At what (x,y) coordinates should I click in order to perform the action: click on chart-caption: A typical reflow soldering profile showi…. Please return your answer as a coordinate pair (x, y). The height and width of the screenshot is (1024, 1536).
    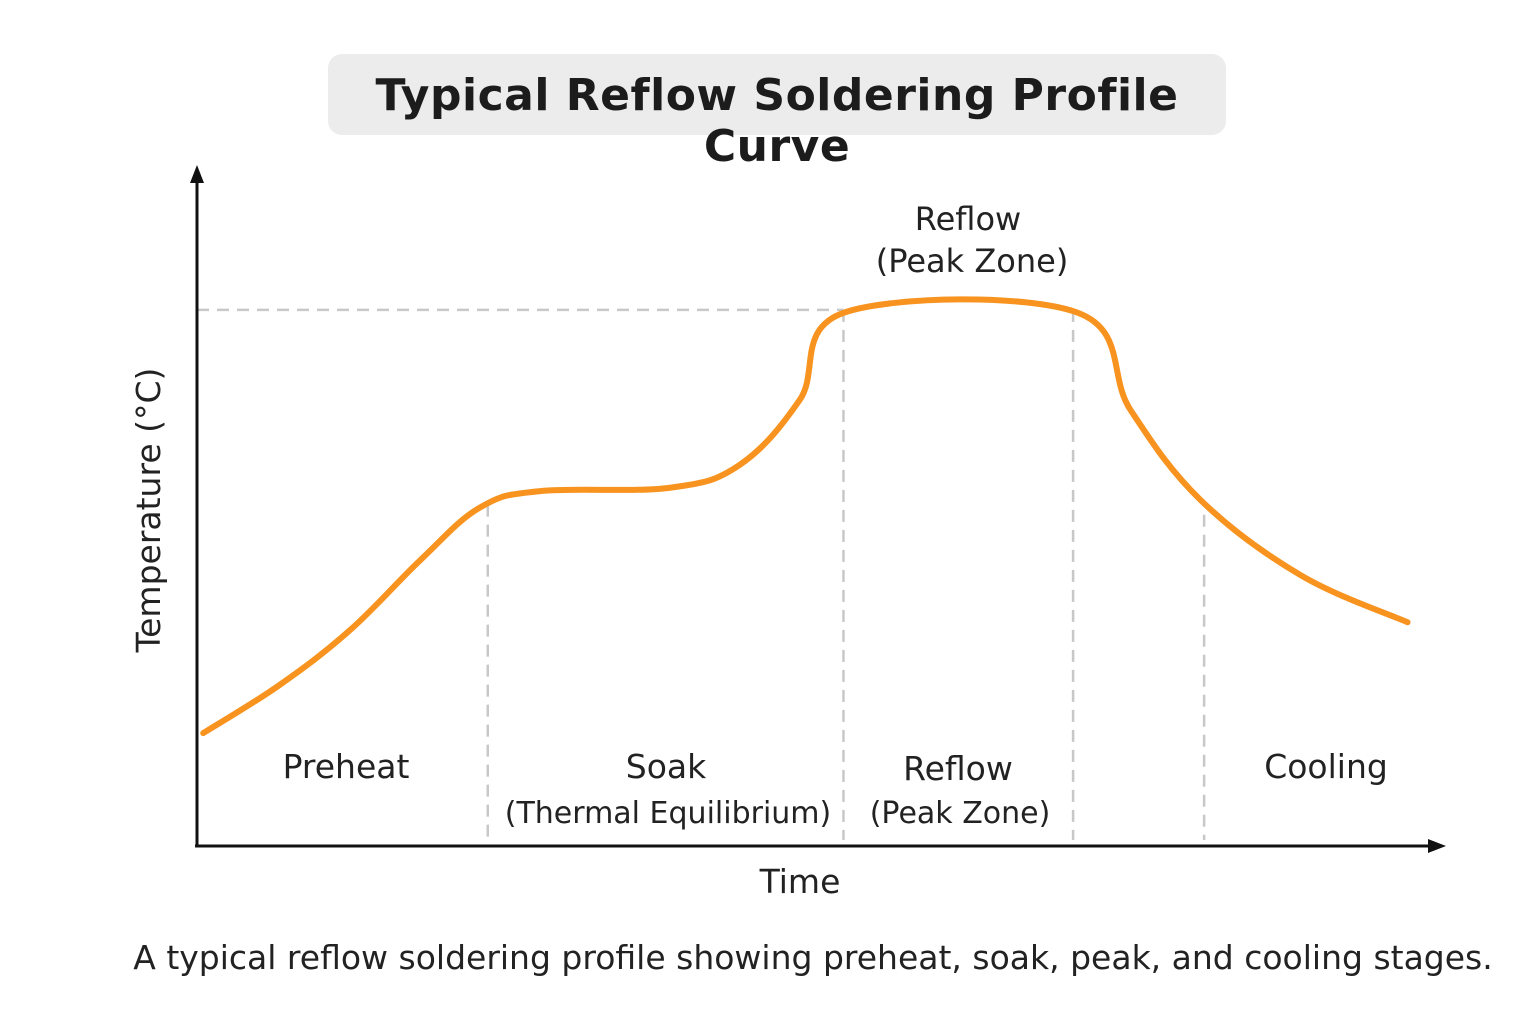
    Looking at the image, I should click on (813, 957).